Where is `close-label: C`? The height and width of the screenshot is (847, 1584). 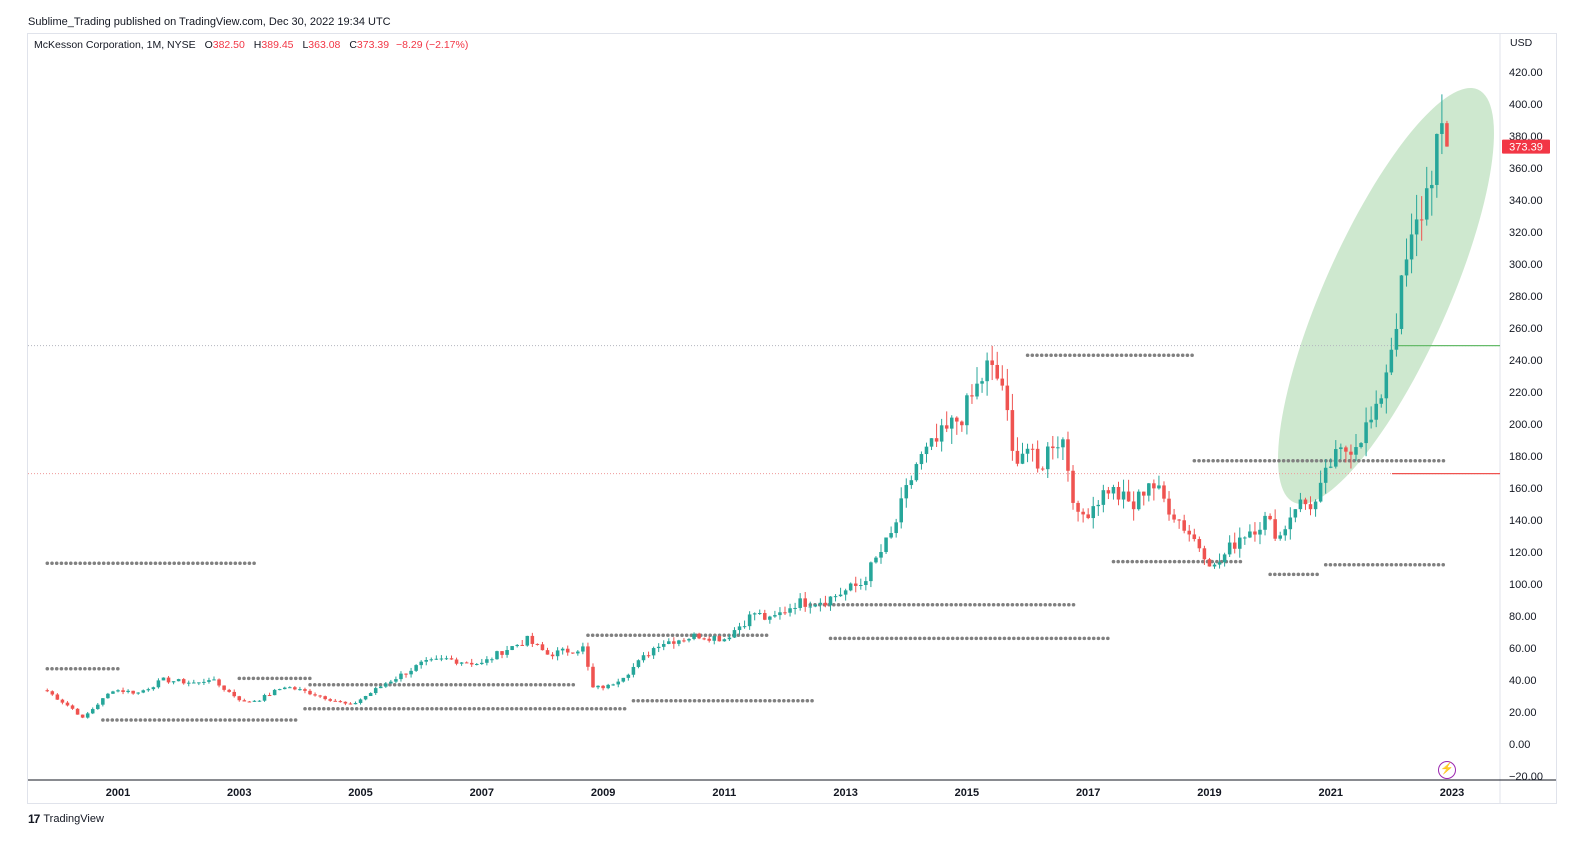
close-label: C is located at coordinates (353, 45).